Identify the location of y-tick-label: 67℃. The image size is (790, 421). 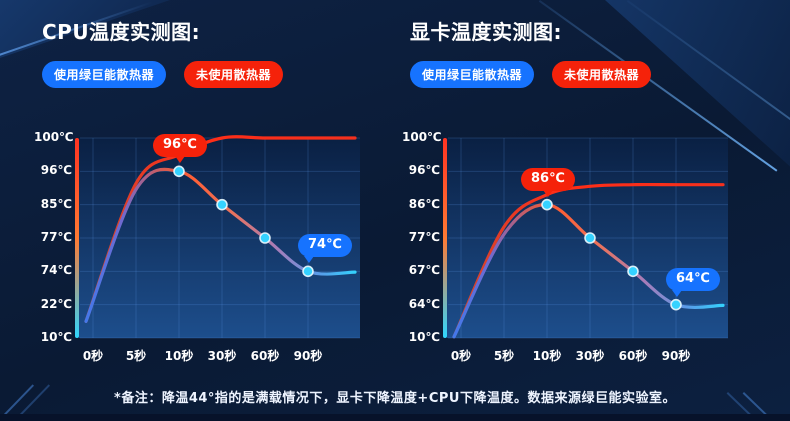
(424, 270).